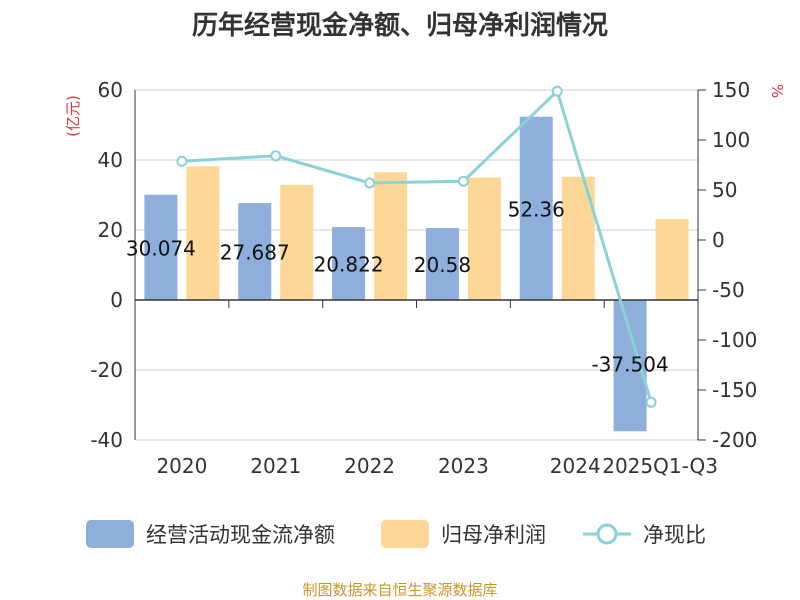 This screenshot has height=600, width=800. I want to click on ratio-point-2020, so click(182, 161).